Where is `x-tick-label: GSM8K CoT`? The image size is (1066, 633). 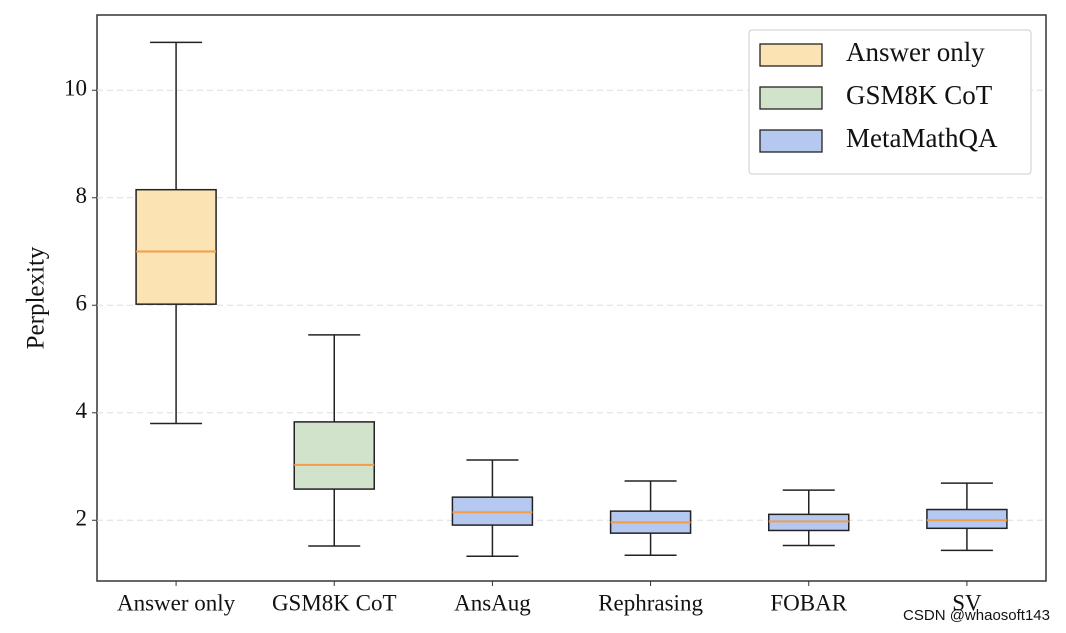
x-tick-label: GSM8K CoT is located at coordinates (334, 602).